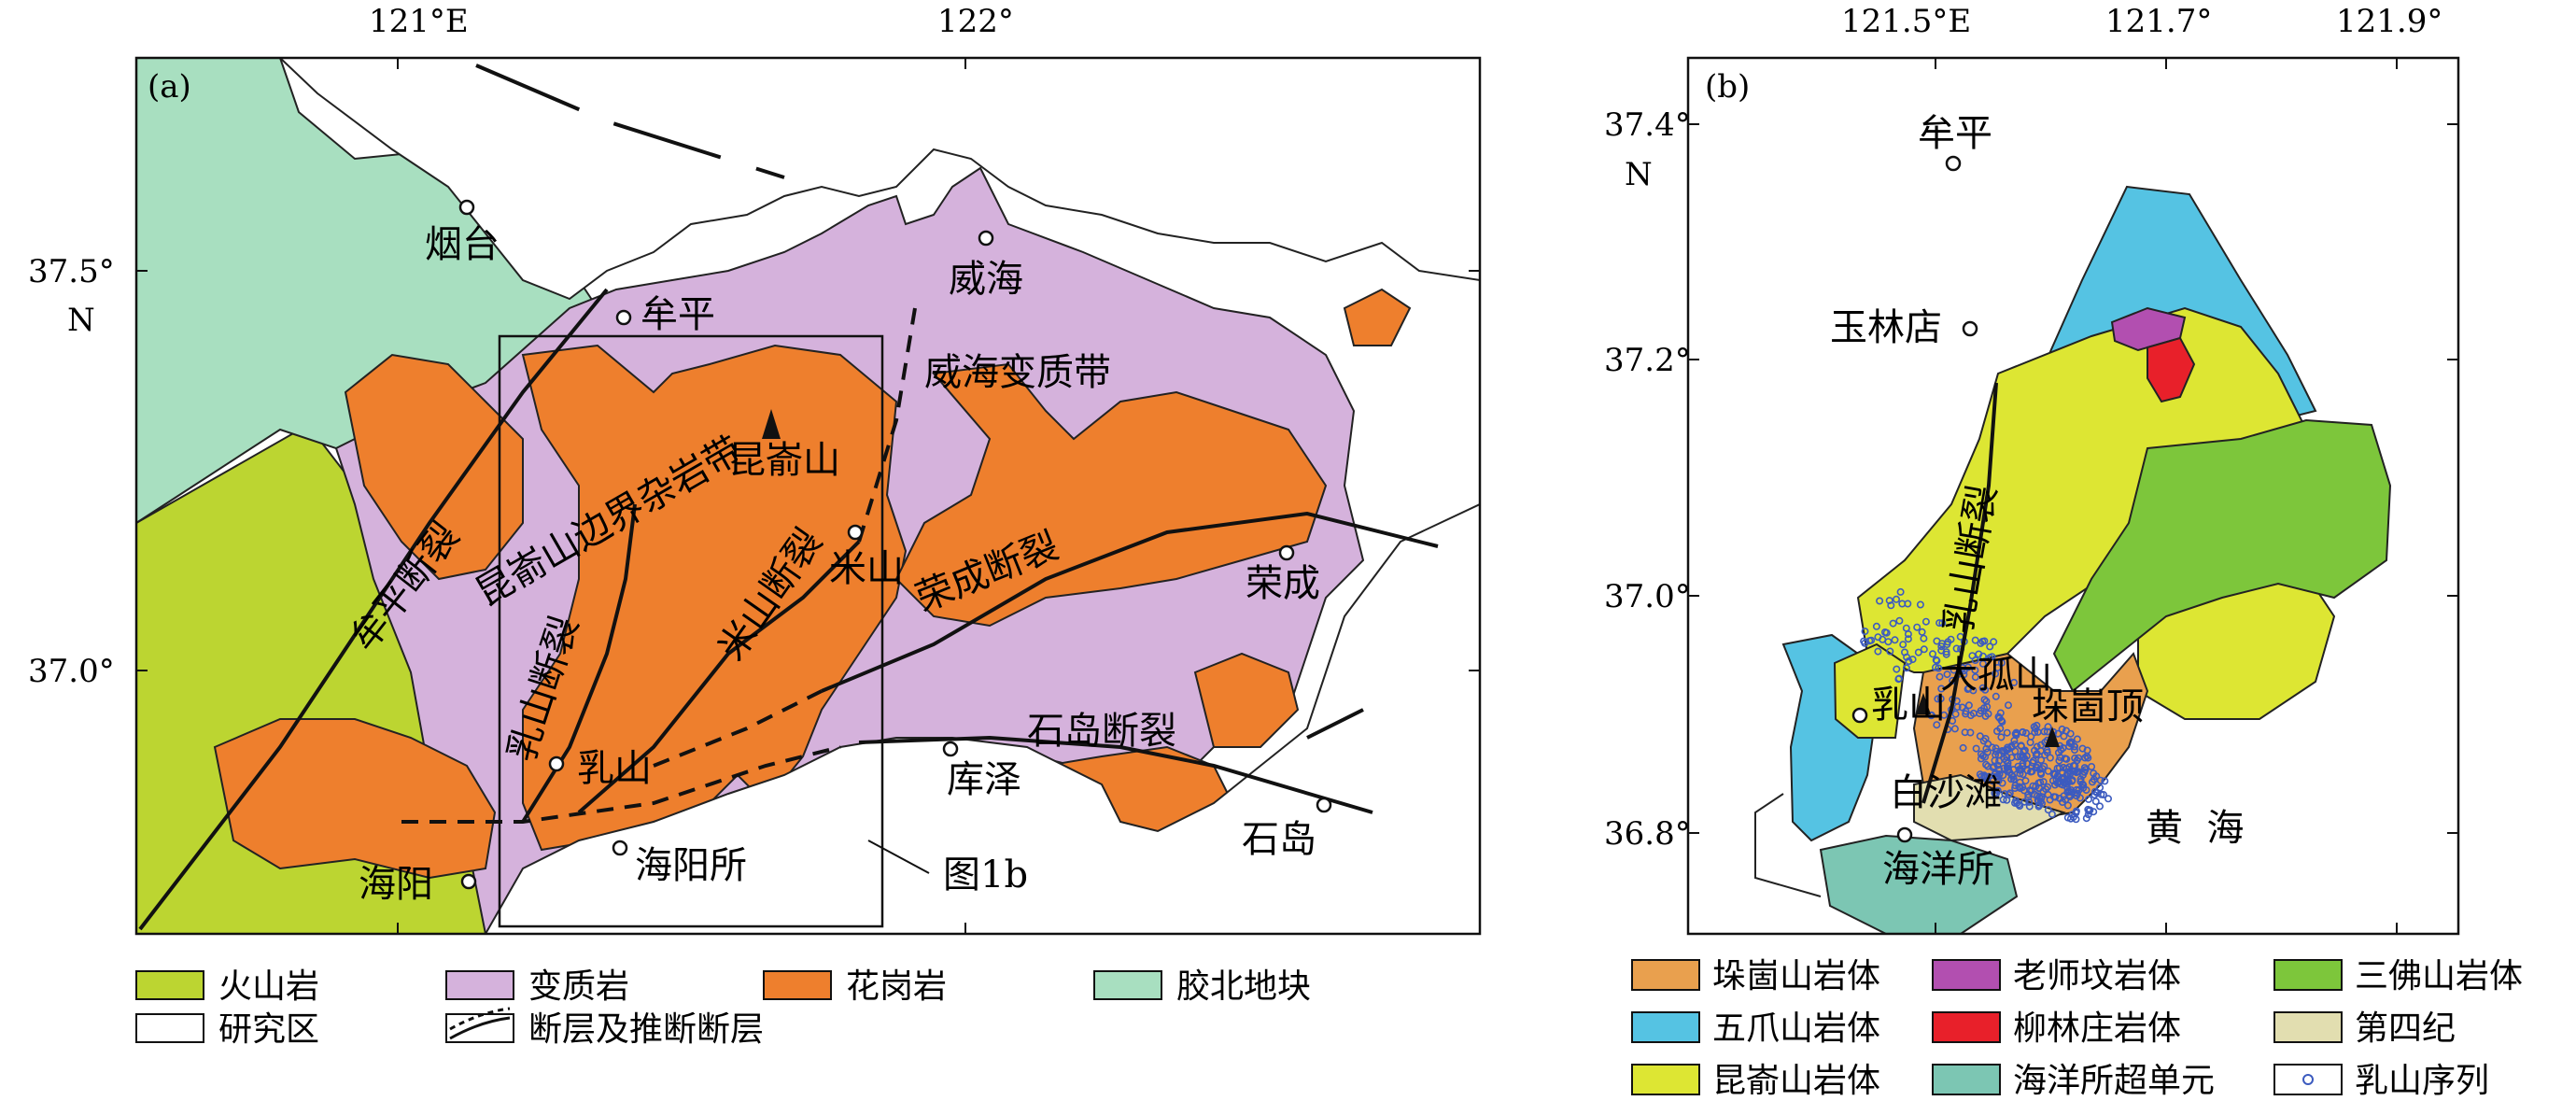 This screenshot has height=1101, width=2576. Describe the element at coordinates (1115, 774) in the screenshot. I see `fault-shidao` at that location.